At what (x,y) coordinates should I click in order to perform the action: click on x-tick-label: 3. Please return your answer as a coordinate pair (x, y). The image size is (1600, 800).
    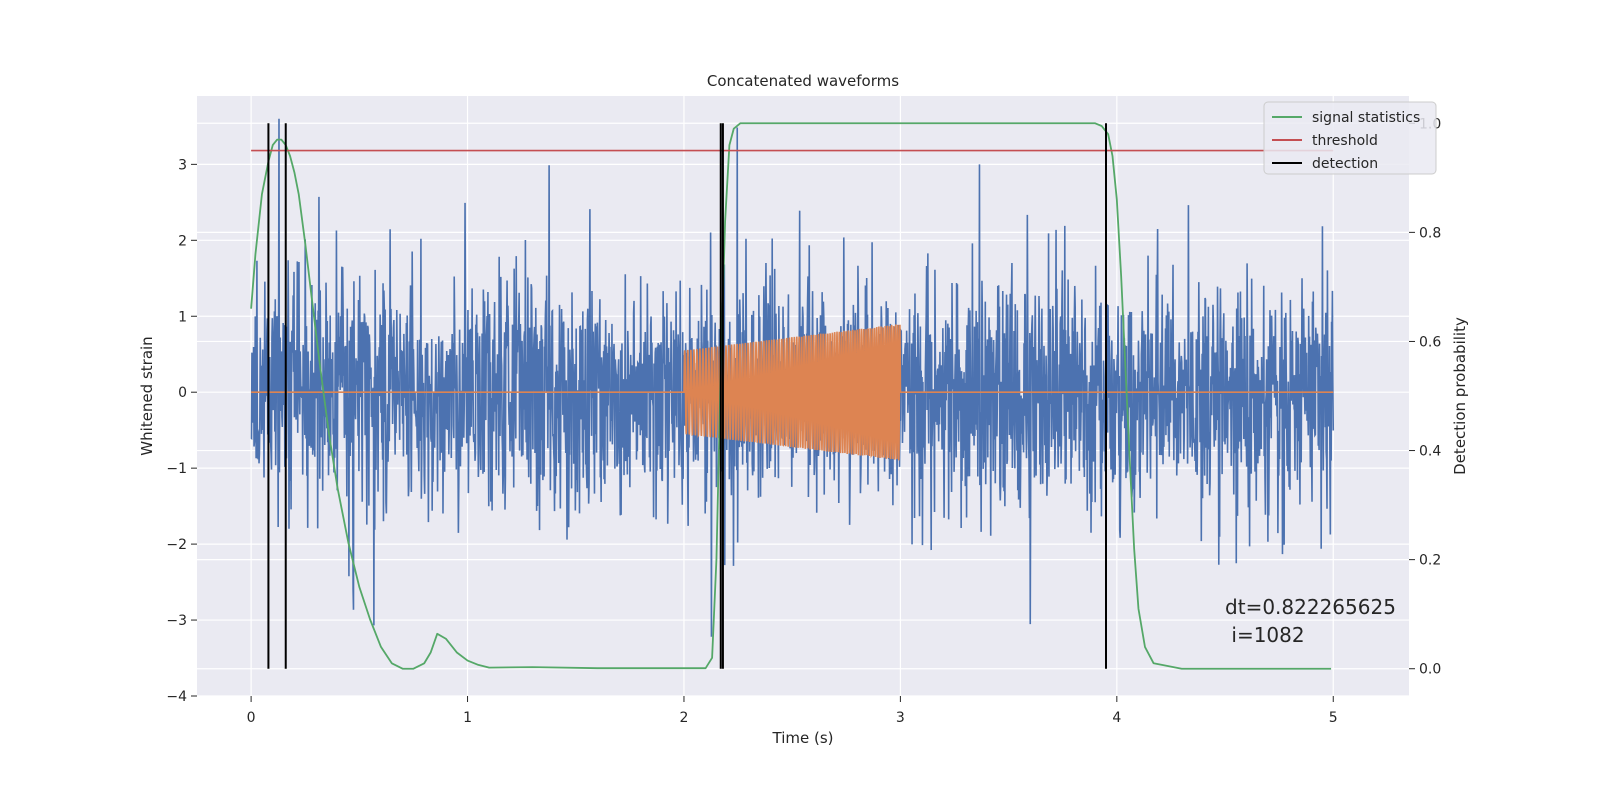
    Looking at the image, I should click on (900, 718).